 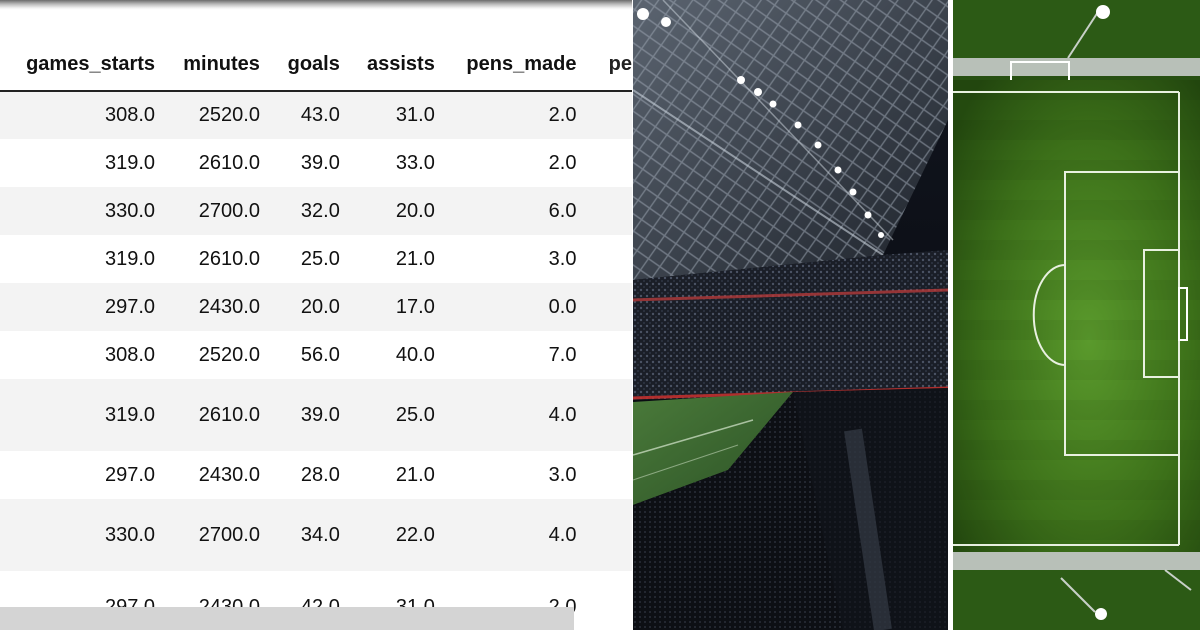 I want to click on table-row: 319.0 2610.0 39.0 25.0 4.0, so click(x=316, y=415).